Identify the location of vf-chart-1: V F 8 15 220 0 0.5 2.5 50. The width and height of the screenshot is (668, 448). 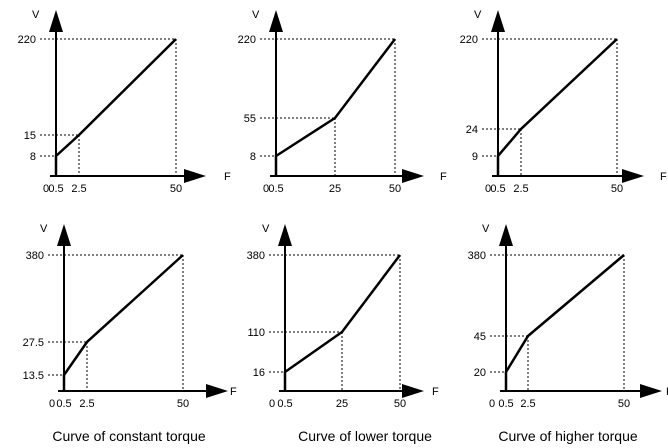
(124, 102).